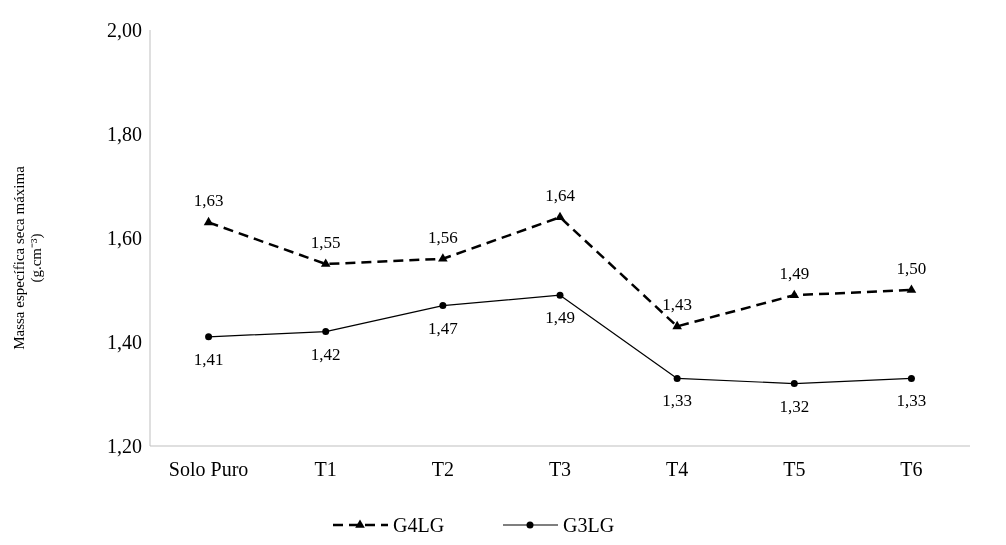 The image size is (1006, 545). What do you see at coordinates (443, 328) in the screenshot?
I see `data-label: 1,47` at bounding box center [443, 328].